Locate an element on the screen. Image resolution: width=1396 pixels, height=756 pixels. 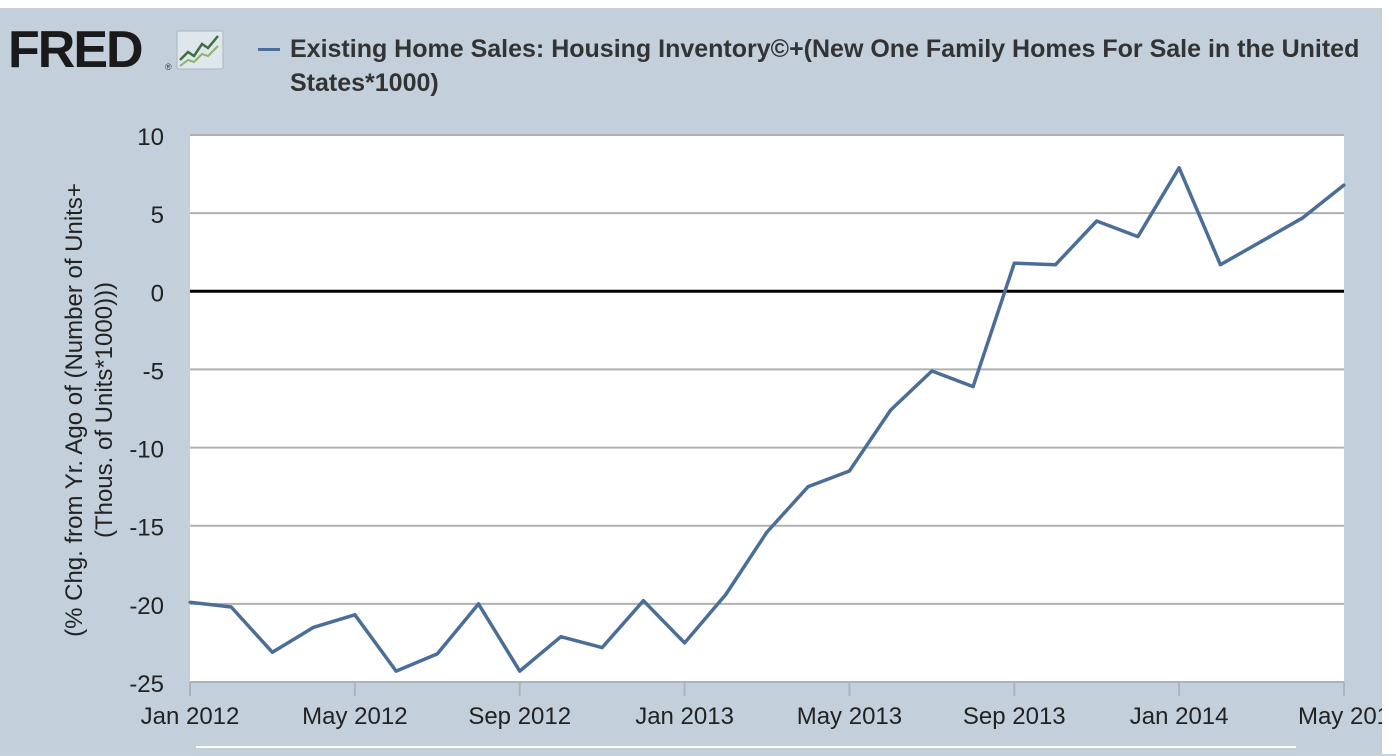
chart-logo-icon is located at coordinates (200, 50).